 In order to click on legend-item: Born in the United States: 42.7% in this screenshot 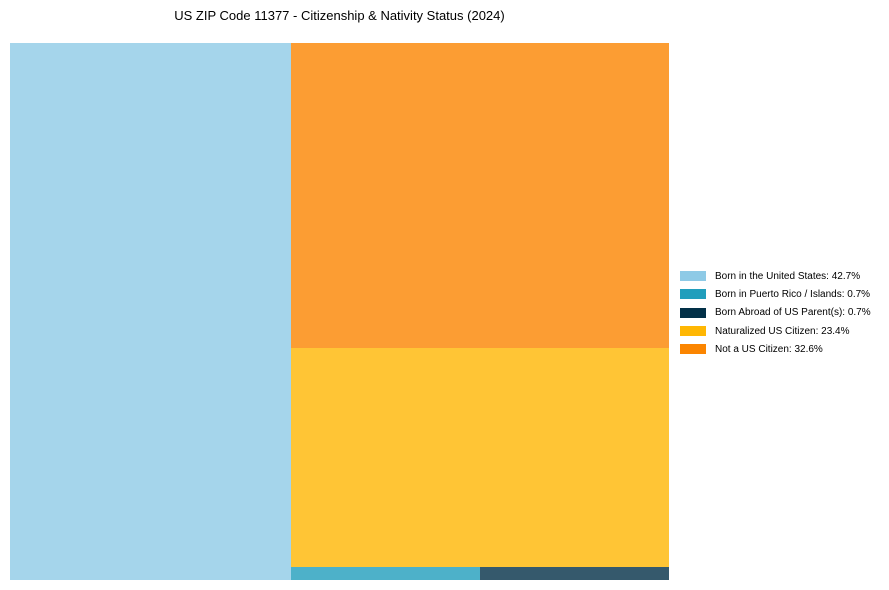, I will do `click(775, 276)`.